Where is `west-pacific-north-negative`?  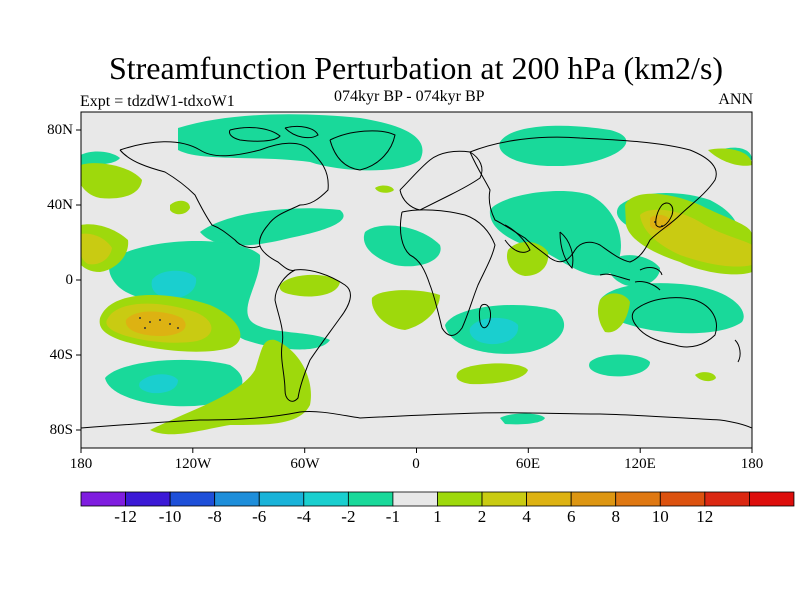
west-pacific-north-negative is located at coordinates (634, 271).